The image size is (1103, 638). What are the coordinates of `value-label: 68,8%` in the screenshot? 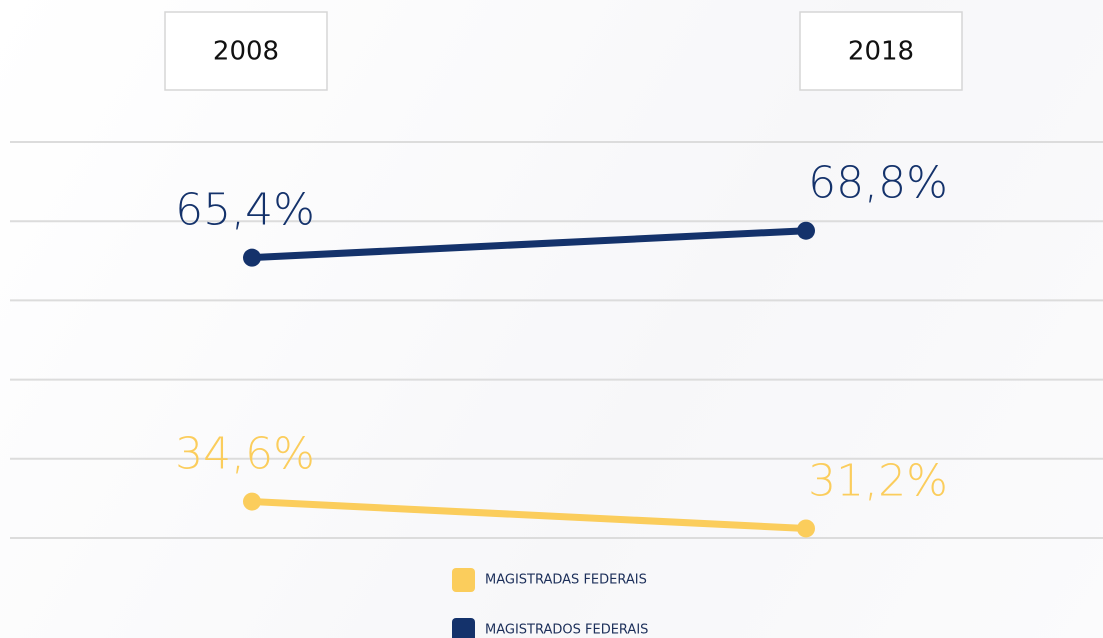 It's located at (878, 183).